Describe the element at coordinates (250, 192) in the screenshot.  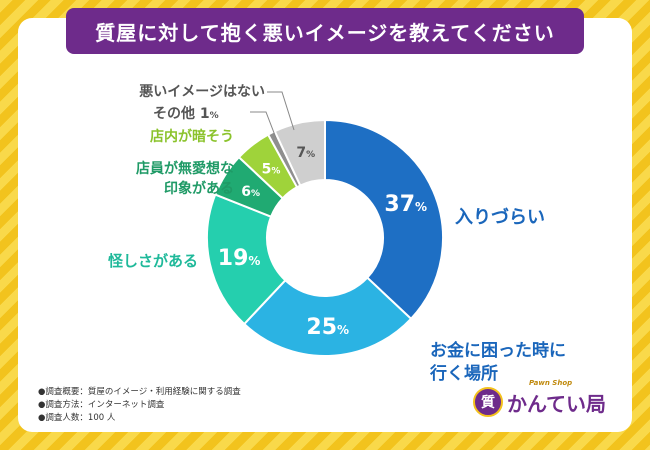
I see `pct-label-tenin: 6%` at that location.